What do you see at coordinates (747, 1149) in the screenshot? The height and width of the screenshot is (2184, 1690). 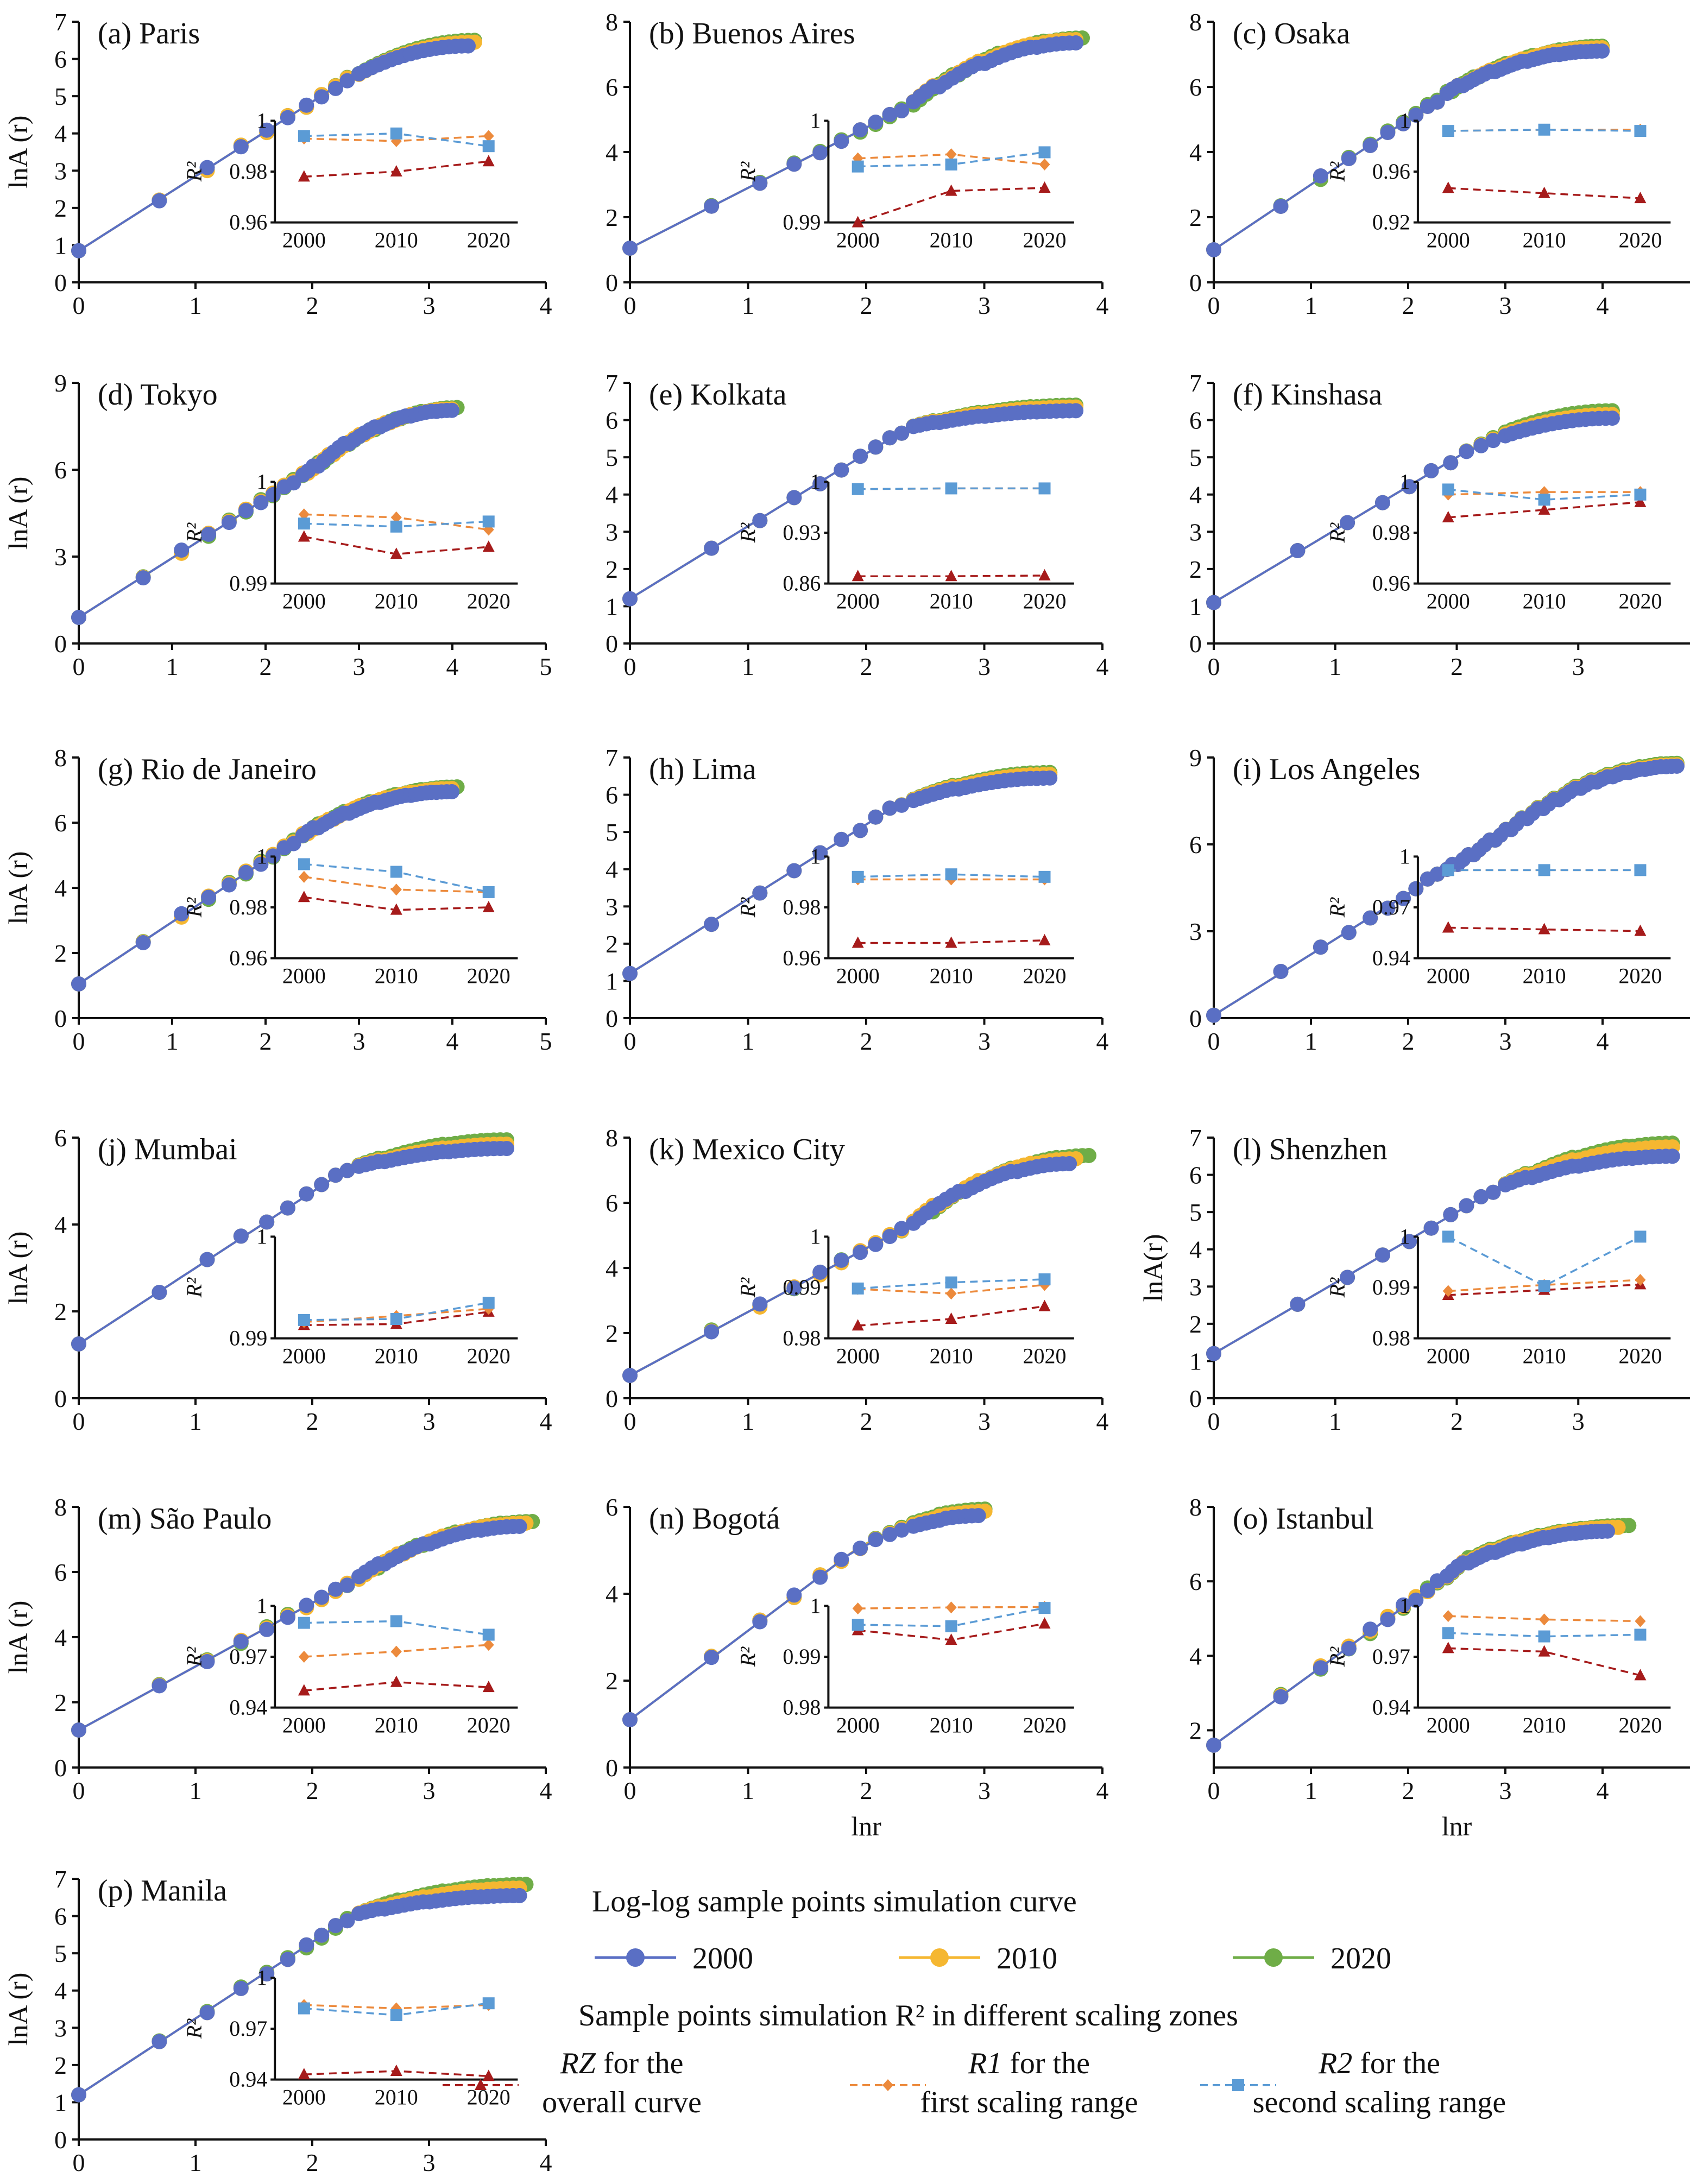 I see `panel-title: (k) Mexico City` at bounding box center [747, 1149].